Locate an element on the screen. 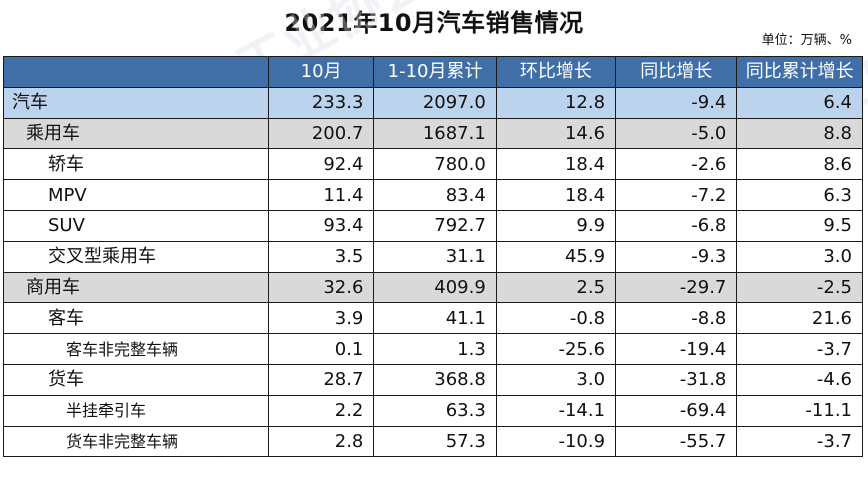 The height and width of the screenshot is (483, 868). row-label: 货车非完整车辆 is located at coordinates (136, 441).